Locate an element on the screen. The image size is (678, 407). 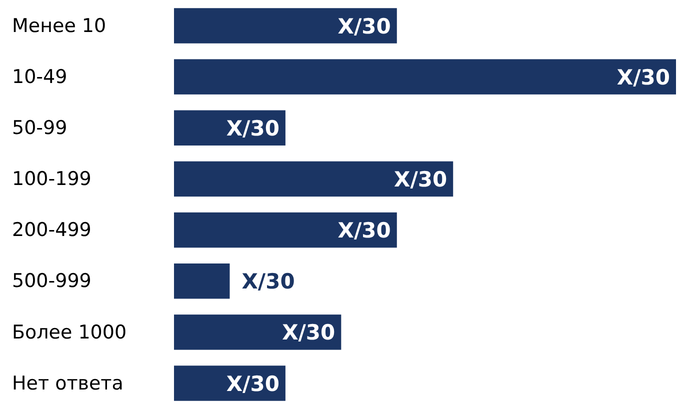
y-tick-label: 200-499 is located at coordinates (52, 230).